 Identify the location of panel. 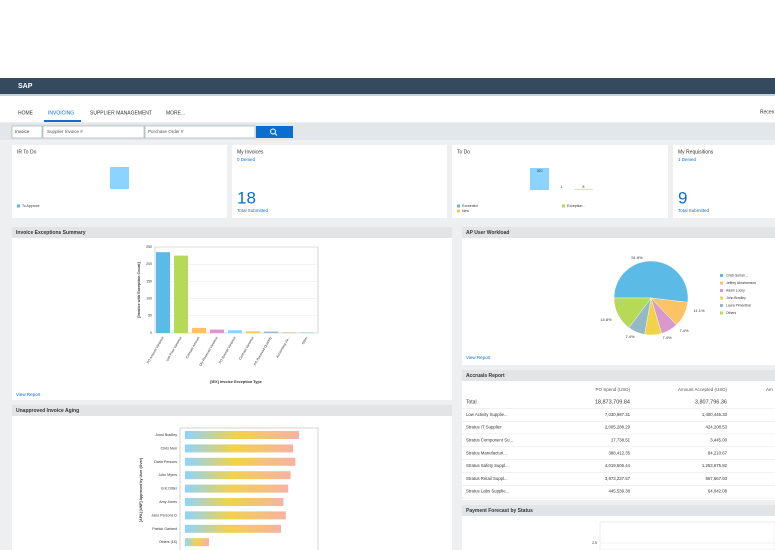
(618, 435).